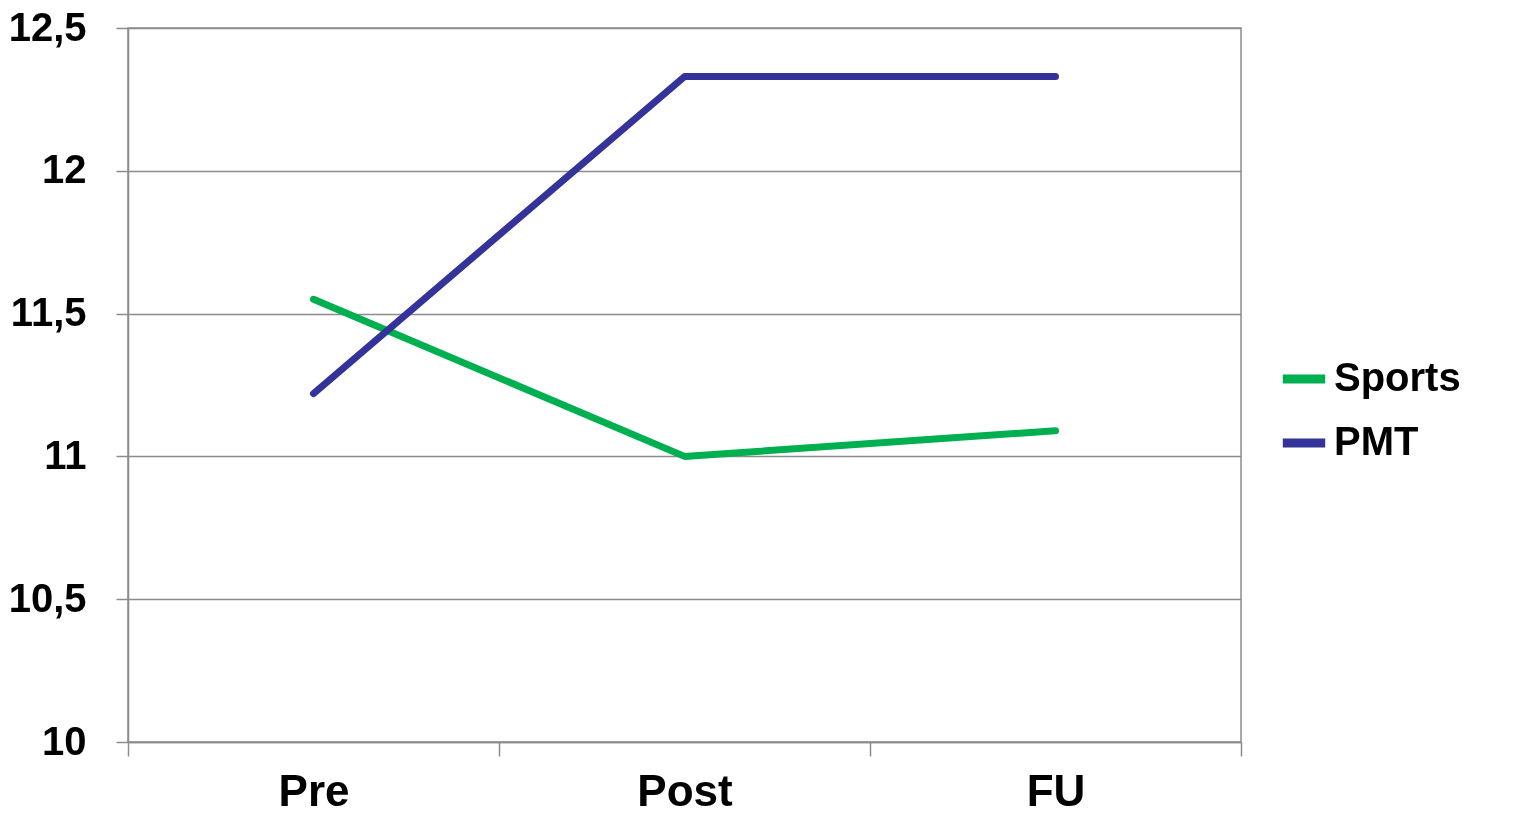 This screenshot has width=1520, height=822. What do you see at coordinates (47, 26) in the screenshot?
I see `y-tick-label: 12,5` at bounding box center [47, 26].